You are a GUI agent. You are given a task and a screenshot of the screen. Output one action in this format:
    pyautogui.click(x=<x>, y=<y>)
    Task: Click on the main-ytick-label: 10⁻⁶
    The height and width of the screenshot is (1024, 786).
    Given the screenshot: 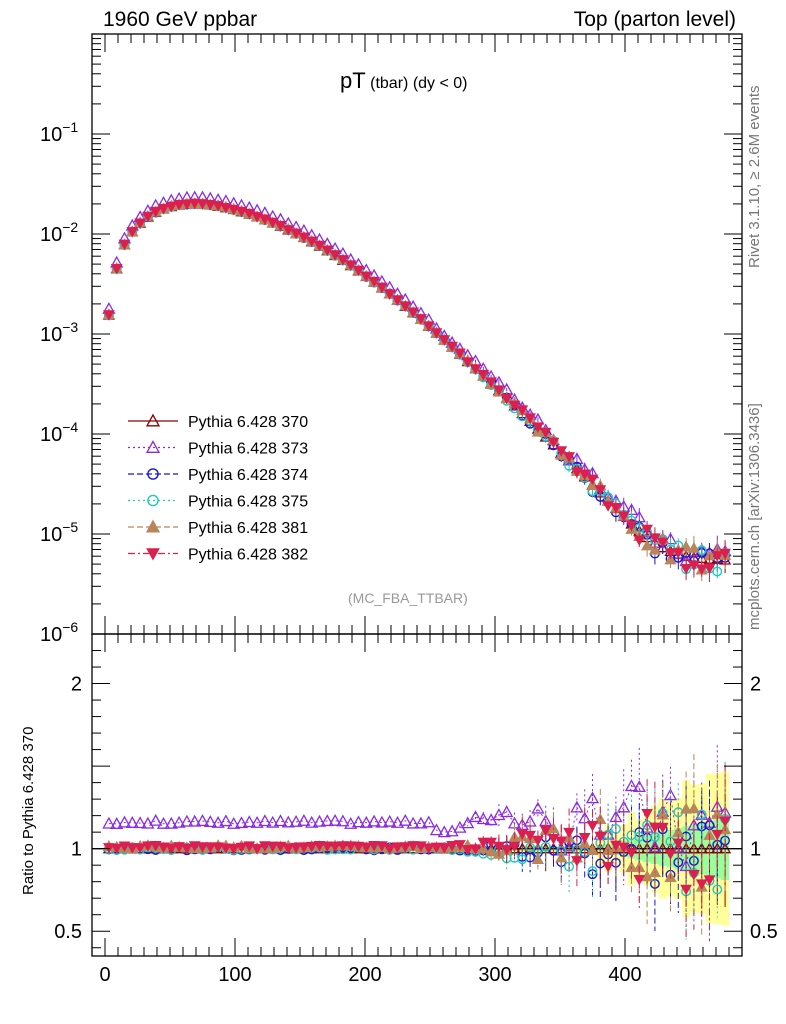 What is the action you would take?
    pyautogui.click(x=59, y=632)
    